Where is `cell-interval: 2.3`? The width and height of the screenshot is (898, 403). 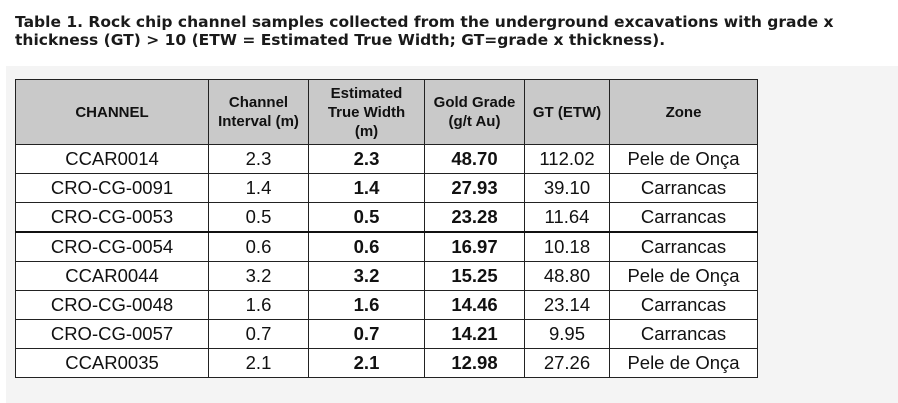
cell-interval: 2.3 is located at coordinates (258, 159).